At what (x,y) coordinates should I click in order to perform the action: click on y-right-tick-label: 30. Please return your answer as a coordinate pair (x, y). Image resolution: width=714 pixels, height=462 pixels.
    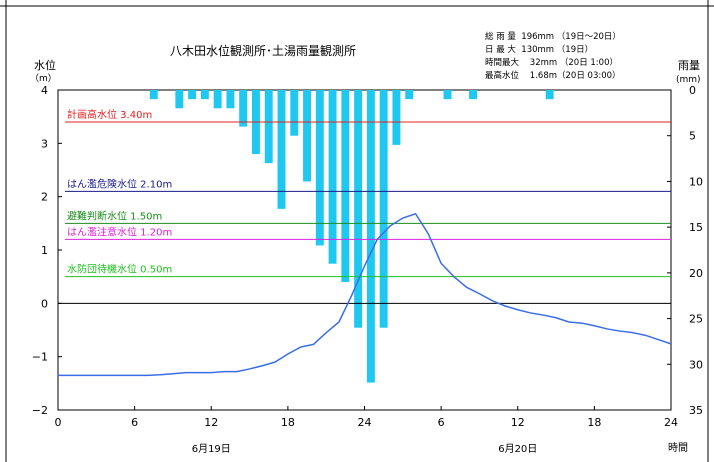
    Looking at the image, I should click on (696, 364).